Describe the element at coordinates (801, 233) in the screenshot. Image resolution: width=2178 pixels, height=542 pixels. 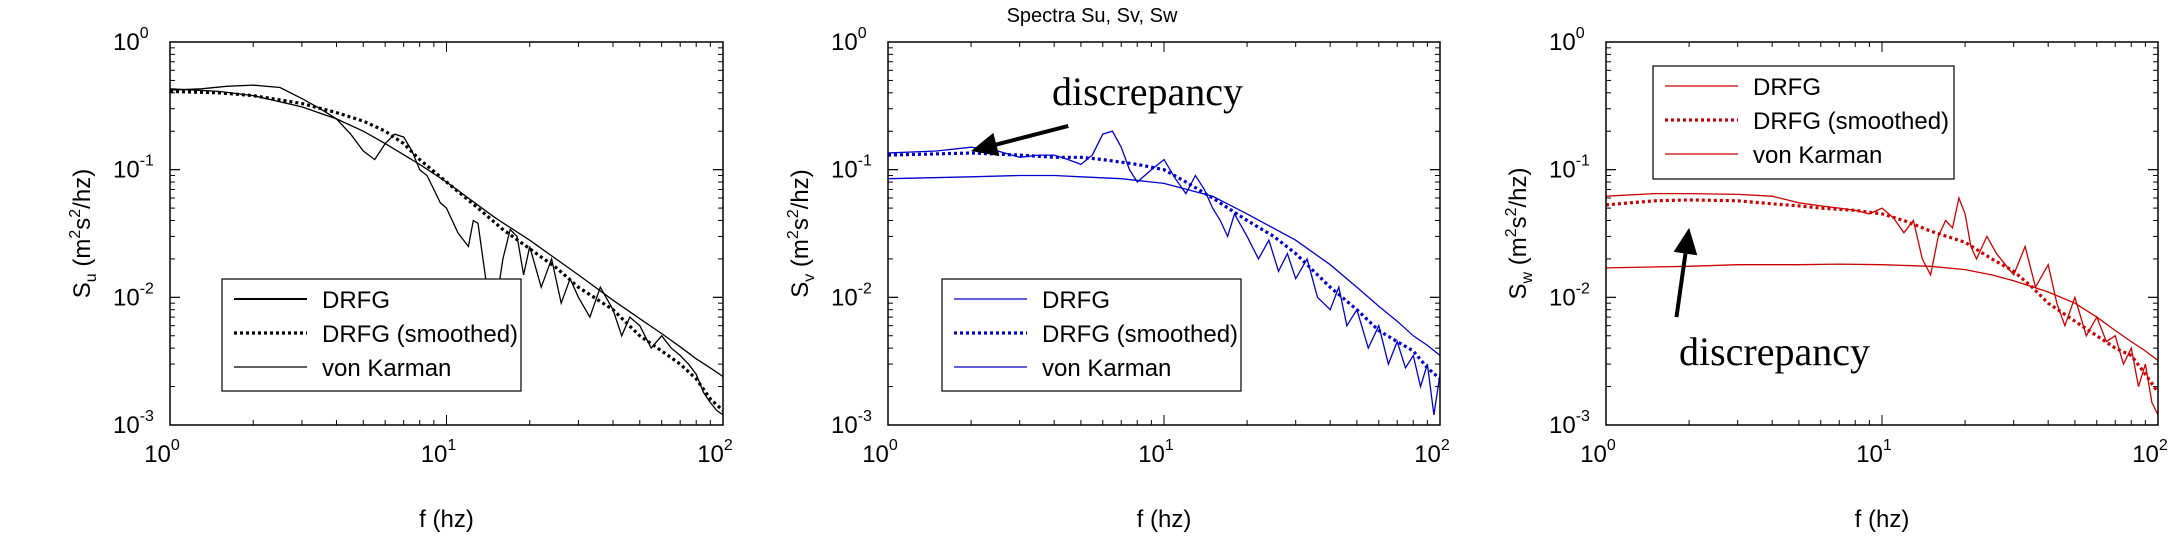
I see `y-axis-label: Sv (m2s2/hz)` at that location.